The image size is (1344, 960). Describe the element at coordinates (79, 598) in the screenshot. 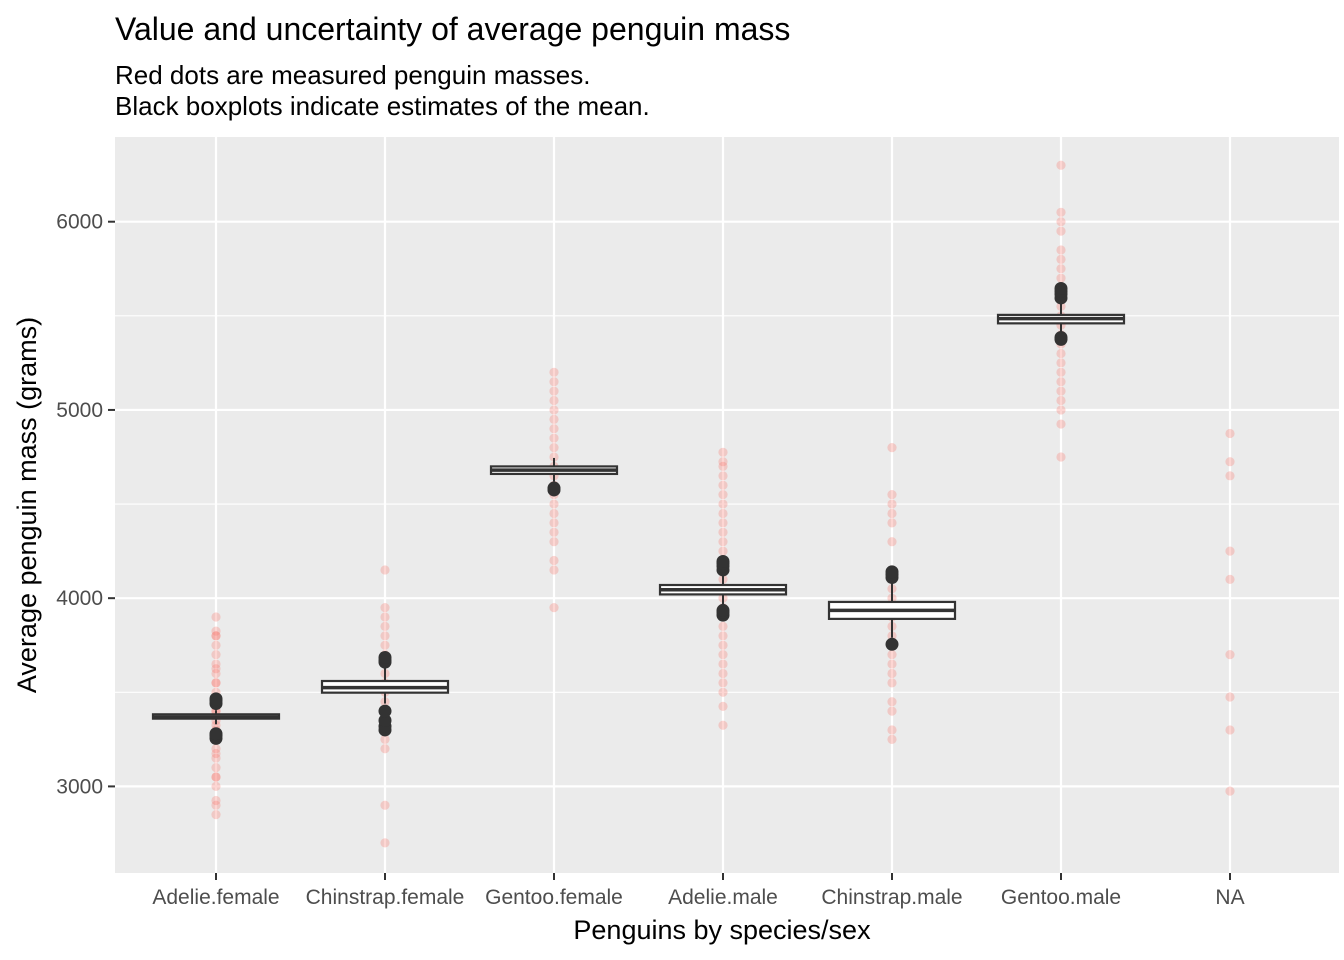

I see `y-tick-label: 4000` at that location.